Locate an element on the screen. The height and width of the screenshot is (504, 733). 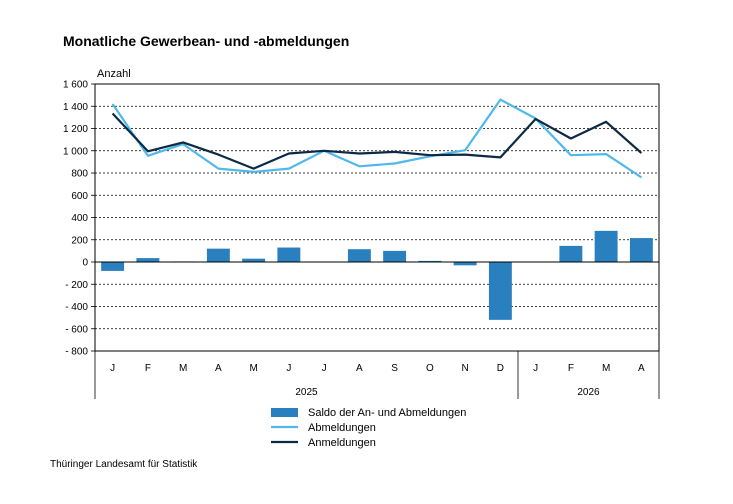
legend-label: Abmeldungen is located at coordinates (342, 428).